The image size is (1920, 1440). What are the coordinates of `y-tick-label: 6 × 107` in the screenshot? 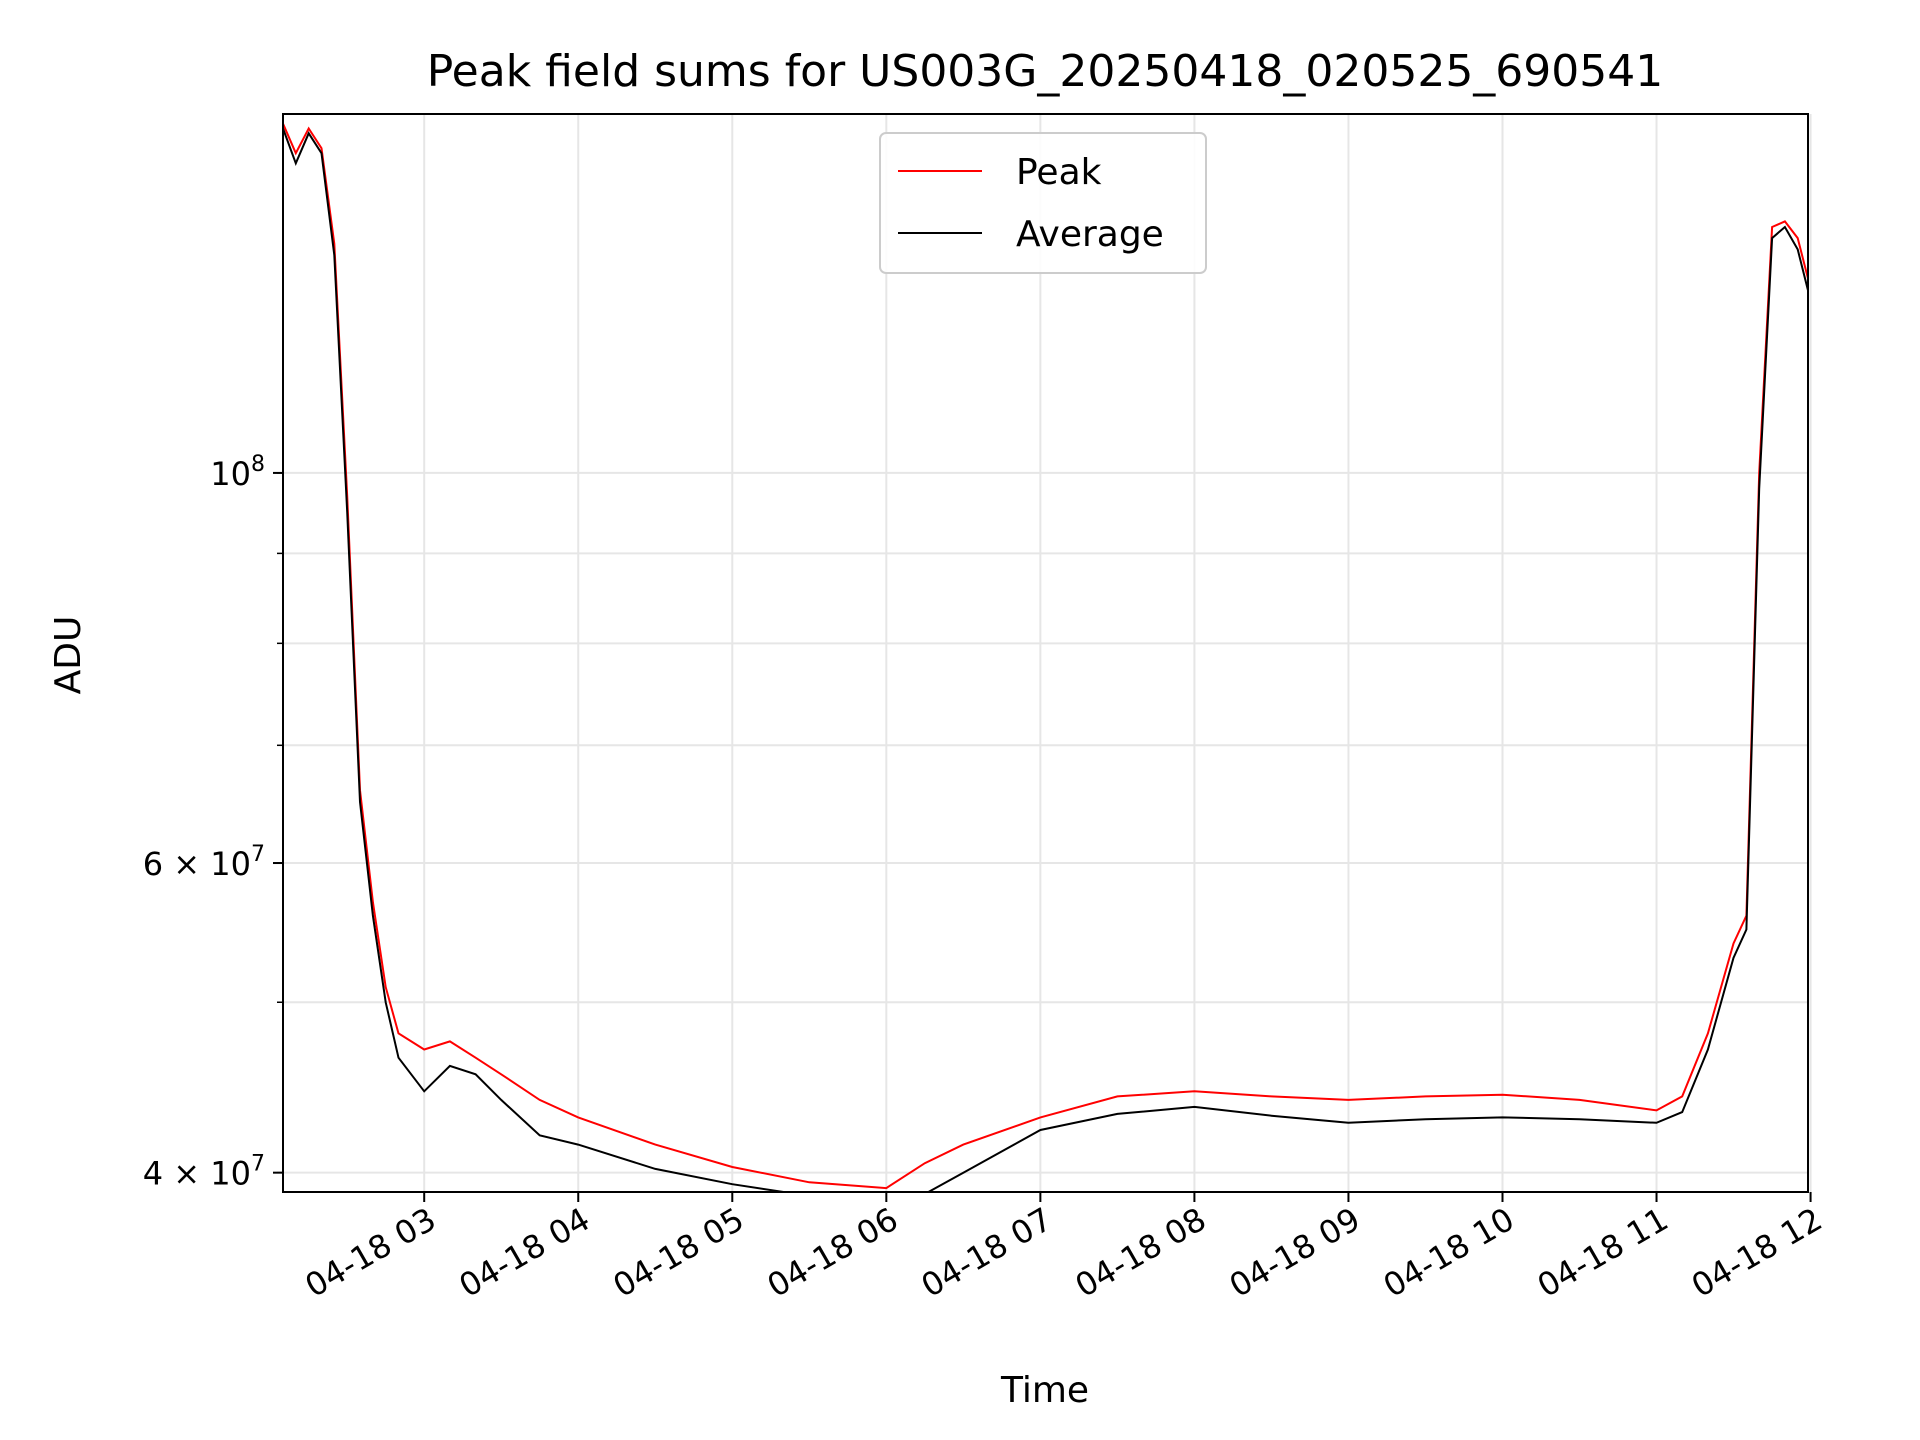 It's located at (204, 862).